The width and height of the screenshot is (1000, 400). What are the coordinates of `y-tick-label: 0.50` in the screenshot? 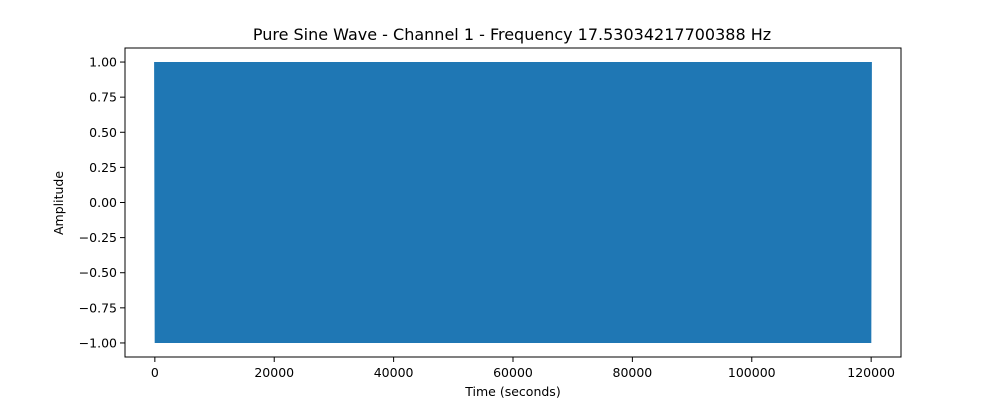 It's located at (103, 132).